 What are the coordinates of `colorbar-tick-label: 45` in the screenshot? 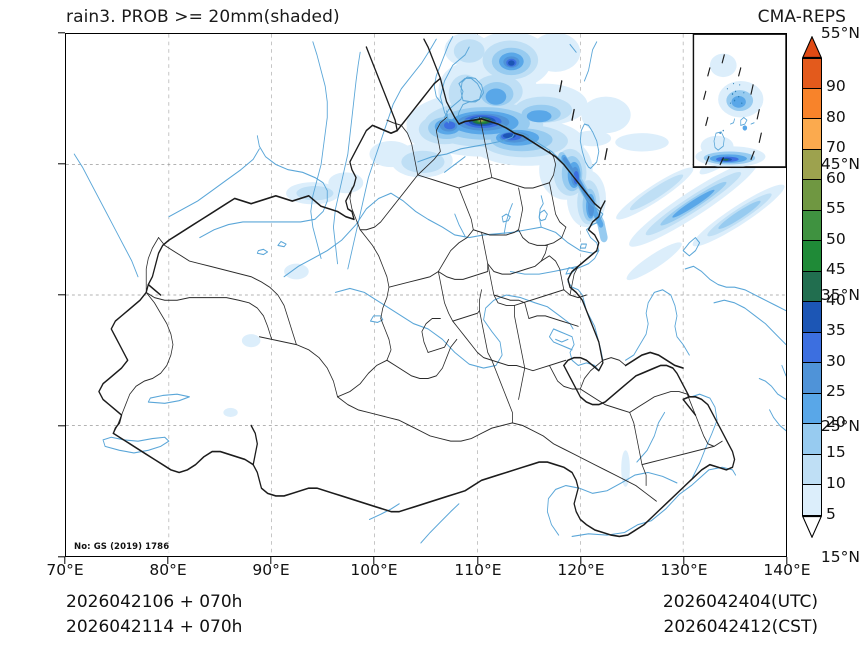 It's located at (836, 269).